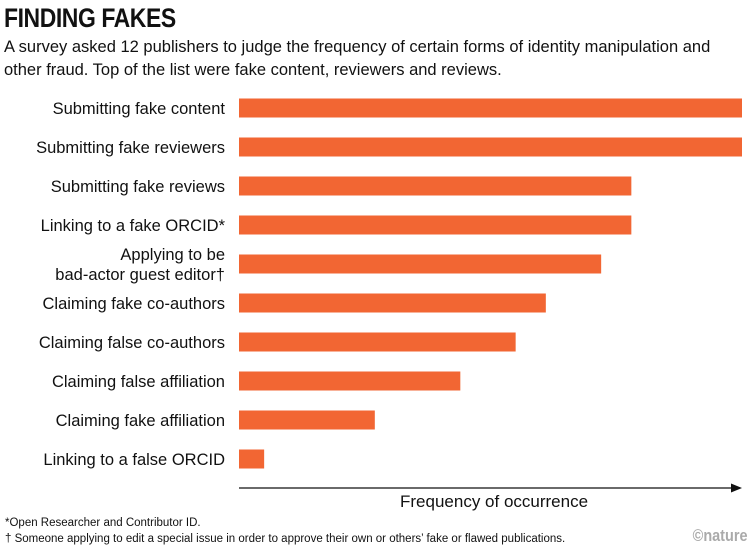 The height and width of the screenshot is (554, 751). Describe the element at coordinates (140, 275) in the screenshot. I see `category-label: bad-actor guest editor†` at that location.